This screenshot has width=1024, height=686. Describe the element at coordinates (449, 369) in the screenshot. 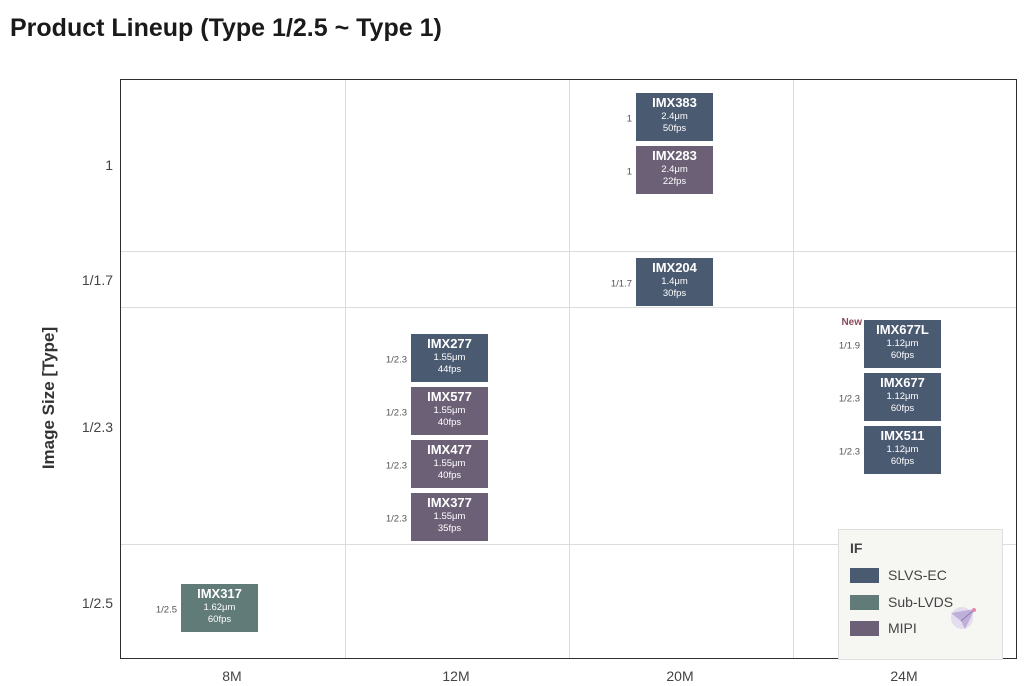

I see `sensor-frame-rate: 44fps` at that location.